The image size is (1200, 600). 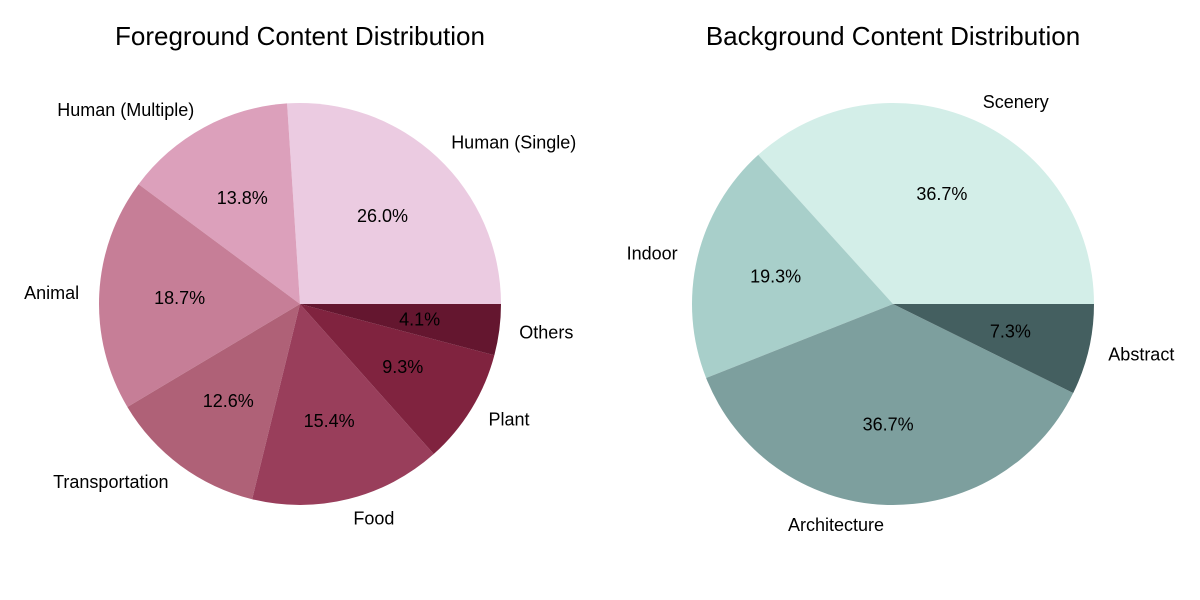 I want to click on foreground-label-human-single: Human (Single), so click(x=513, y=143).